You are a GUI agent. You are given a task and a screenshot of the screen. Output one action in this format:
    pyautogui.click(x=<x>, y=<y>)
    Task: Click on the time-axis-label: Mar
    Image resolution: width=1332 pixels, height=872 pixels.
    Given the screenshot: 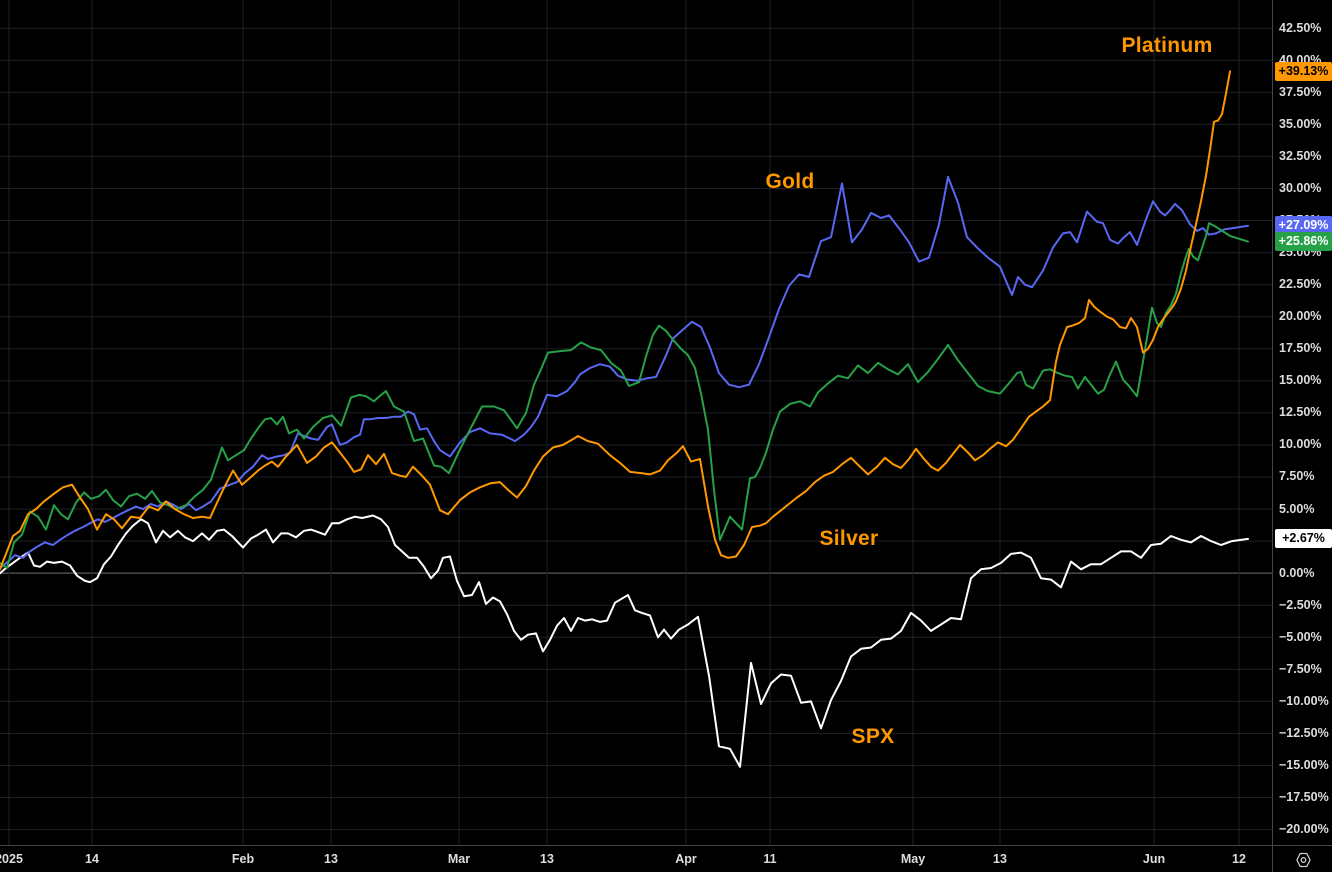 What is the action you would take?
    pyautogui.click(x=459, y=859)
    